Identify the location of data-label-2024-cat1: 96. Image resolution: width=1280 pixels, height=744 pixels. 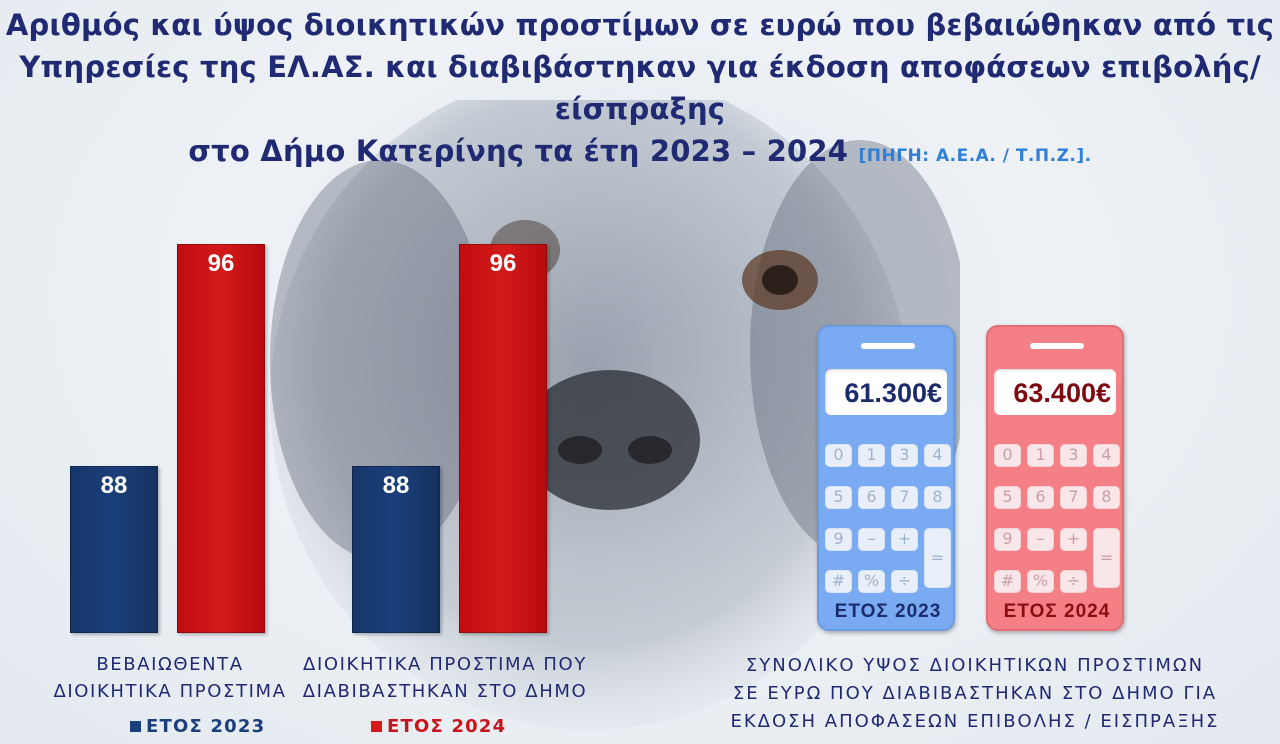
(221, 263).